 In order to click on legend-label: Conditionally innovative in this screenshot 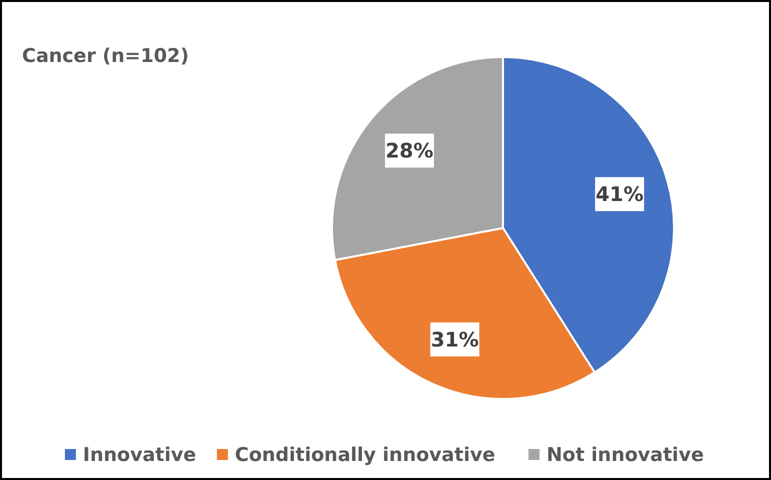, I will do `click(365, 455)`.